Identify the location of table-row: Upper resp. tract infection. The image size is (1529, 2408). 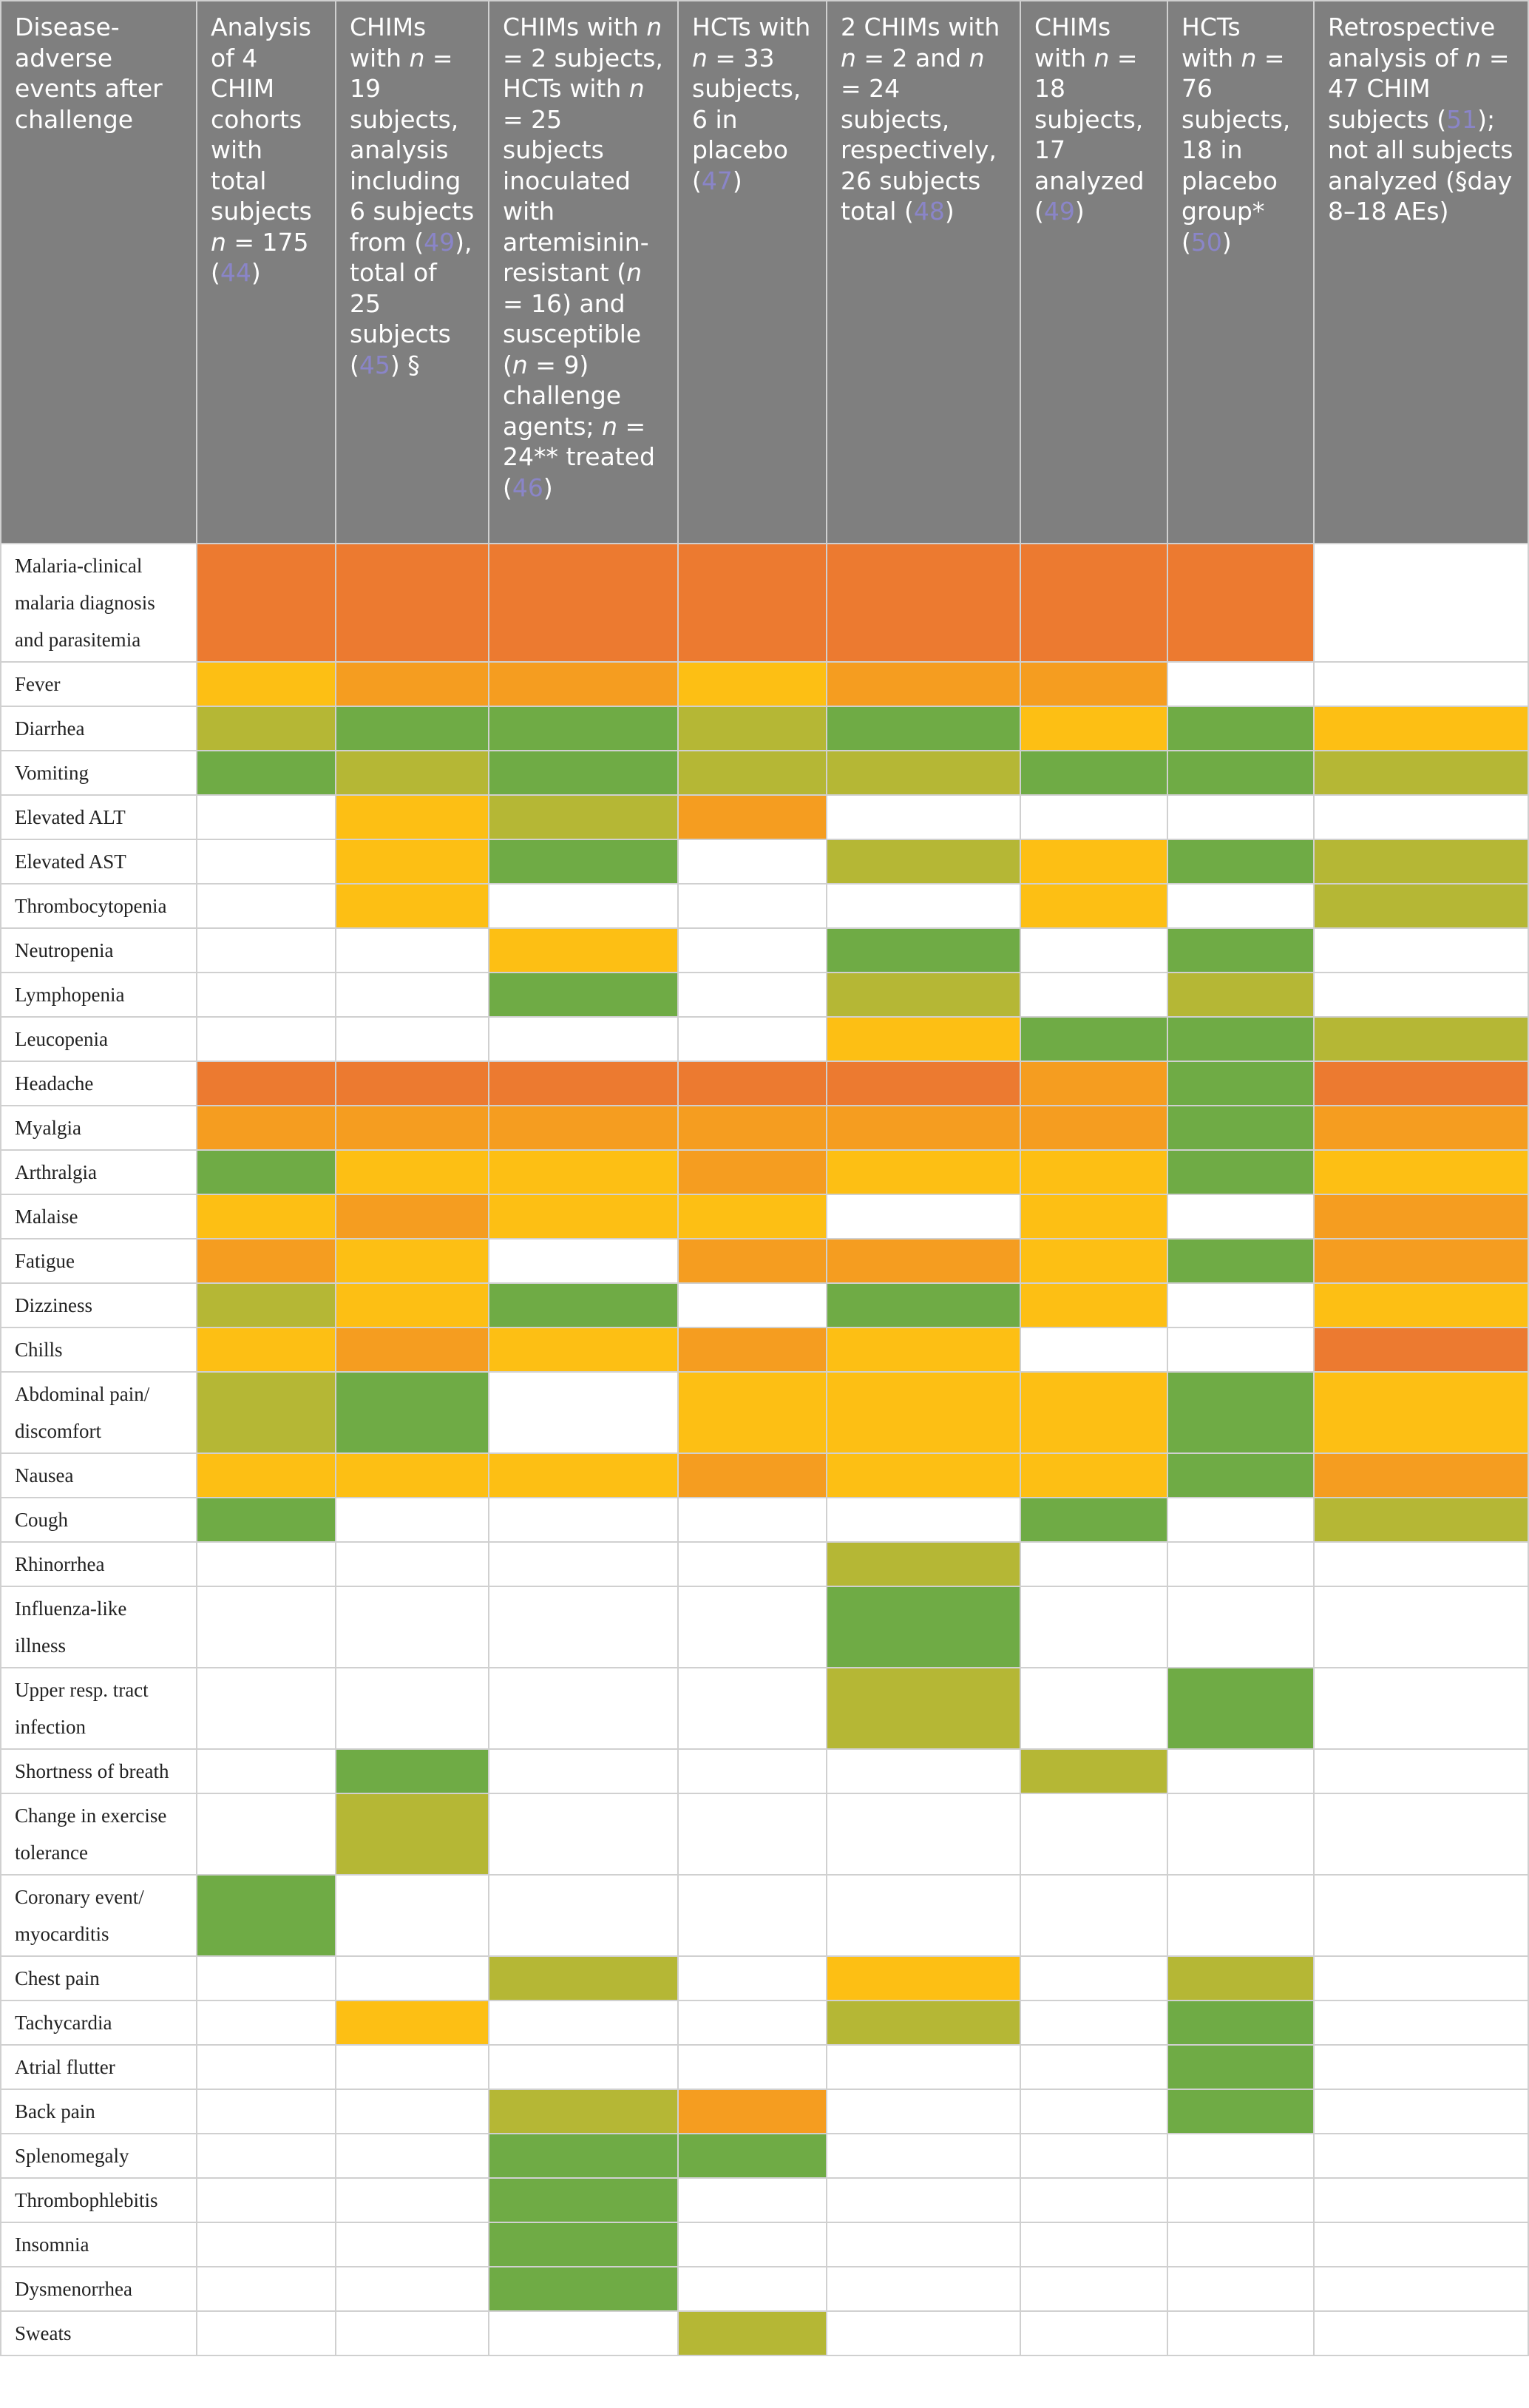
(764, 1709).